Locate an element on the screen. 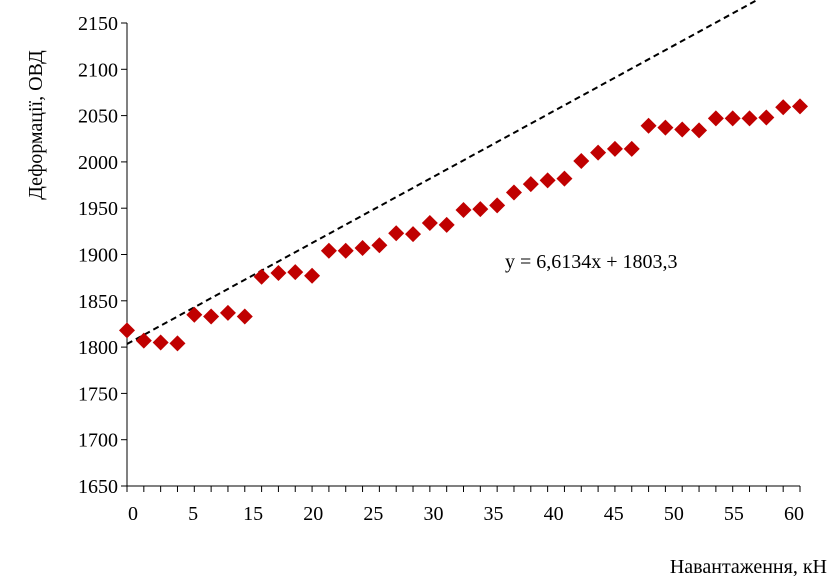 The width and height of the screenshot is (829, 583). trendline-equation: y = 6,6134x + 1803,3 is located at coordinates (591, 262).